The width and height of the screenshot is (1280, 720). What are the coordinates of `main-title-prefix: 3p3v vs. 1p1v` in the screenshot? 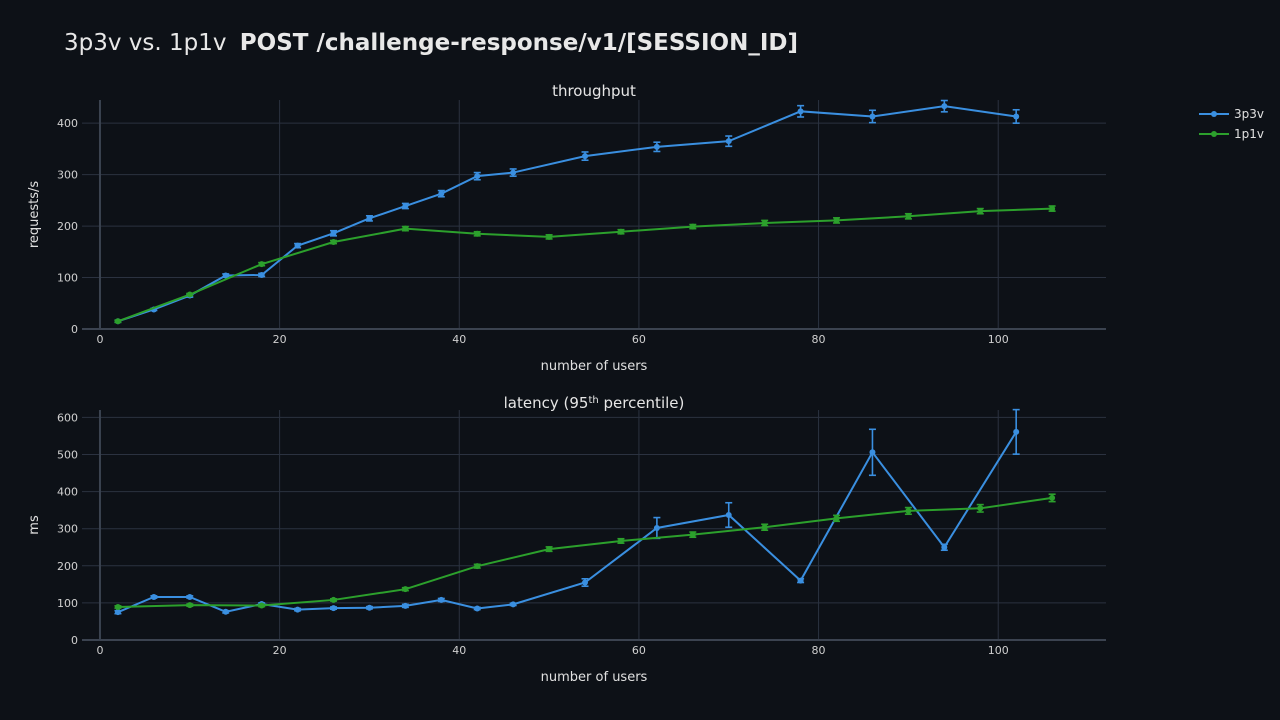 It's located at (145, 43).